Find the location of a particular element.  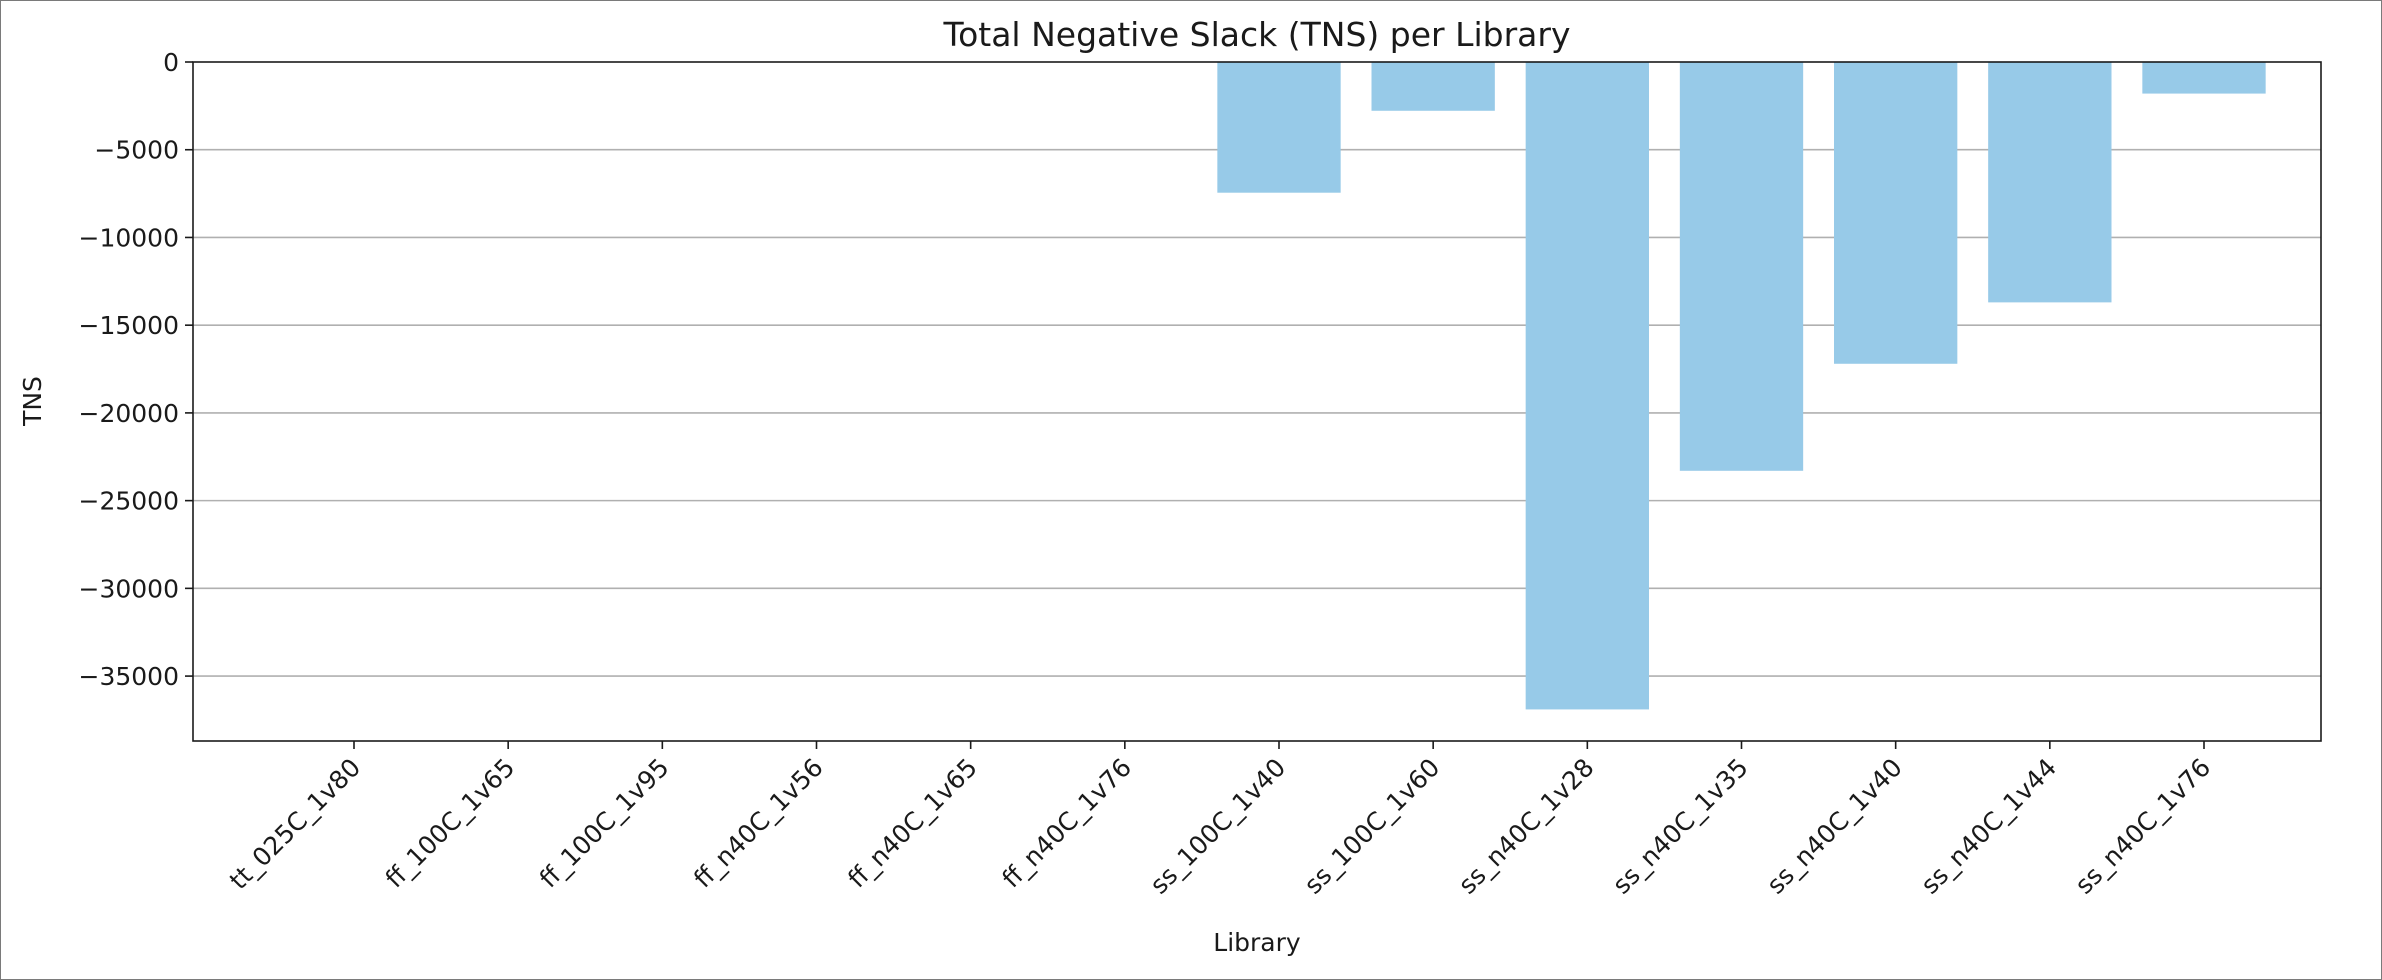

y-tick-label: −20000 is located at coordinates (129, 413).